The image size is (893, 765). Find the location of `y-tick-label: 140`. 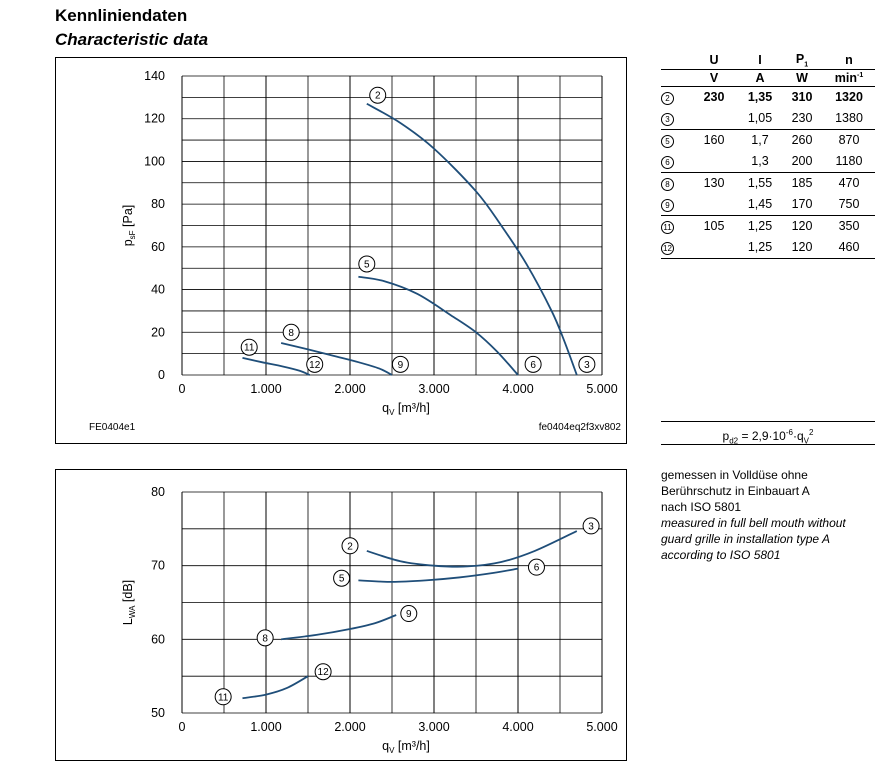

y-tick-label: 140 is located at coordinates (154, 76).